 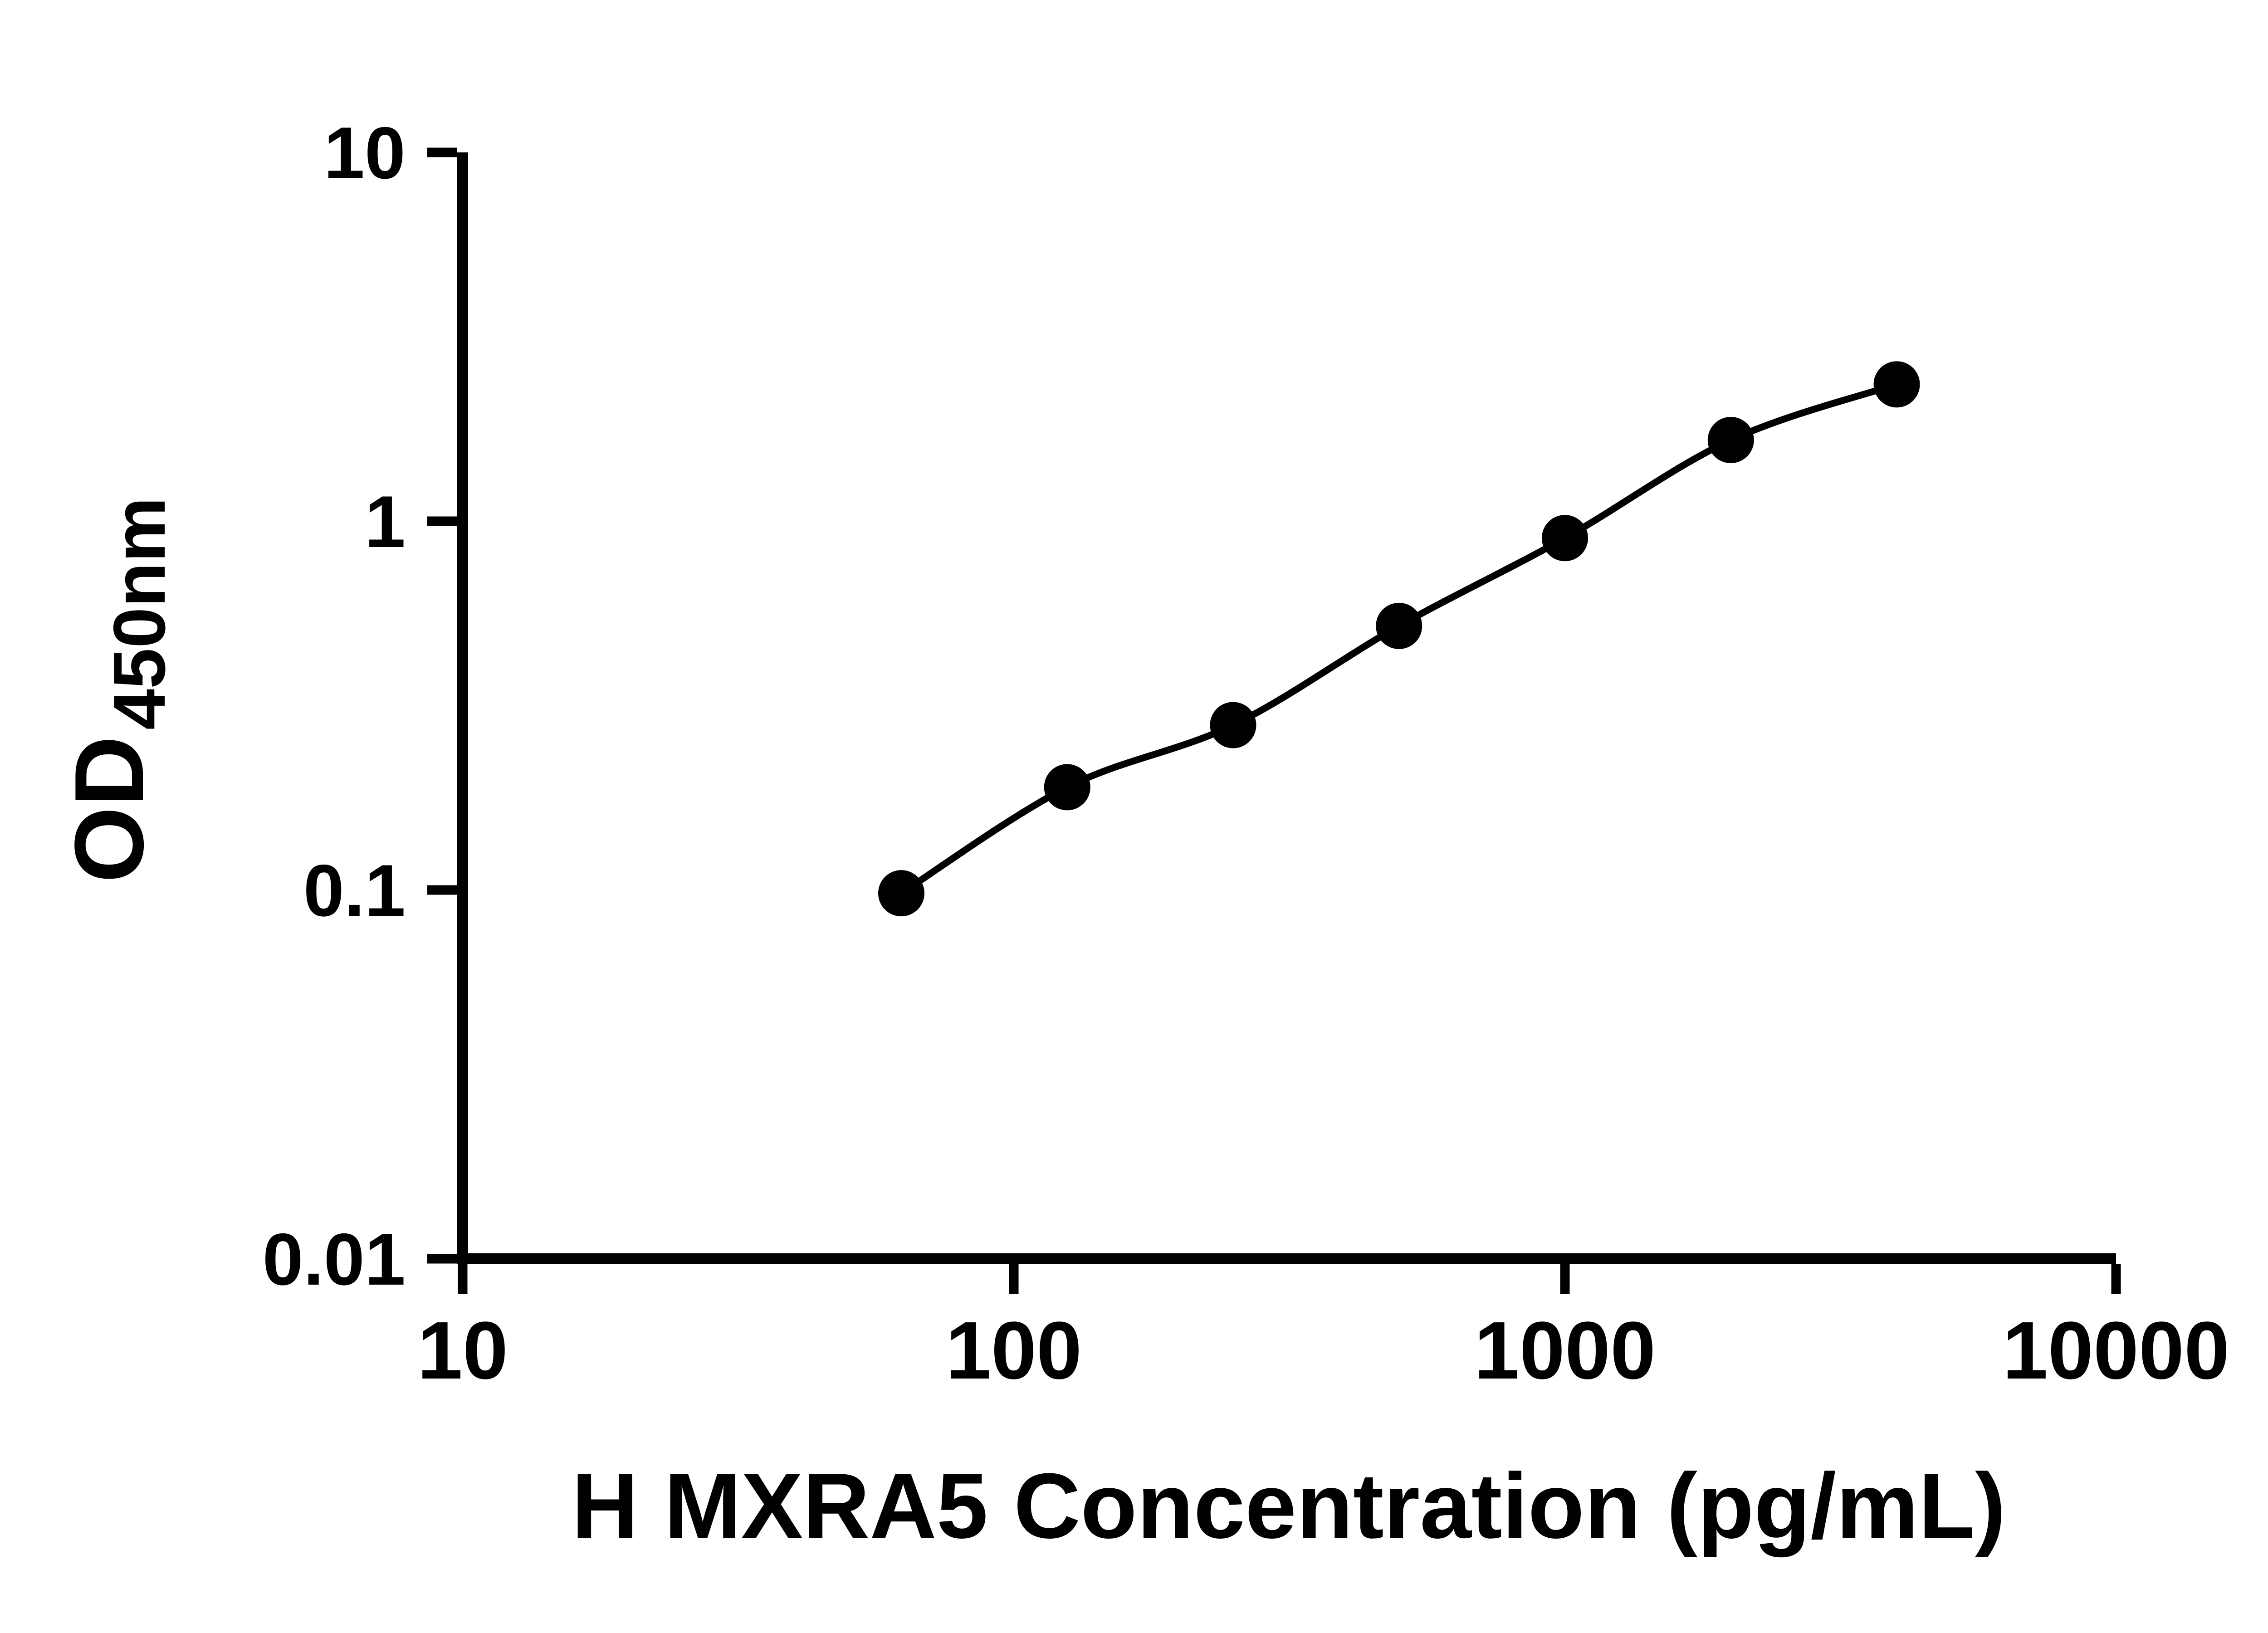 I want to click on y-tick-label: 10, so click(x=365, y=153).